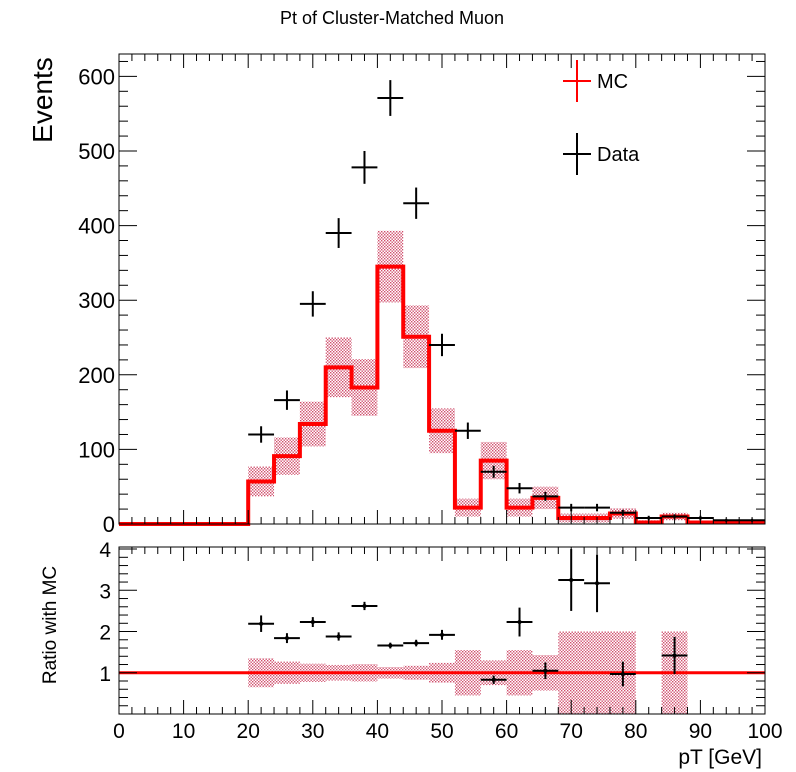 This screenshot has height=772, width=796. I want to click on x-tick-label: 60, so click(506, 731).